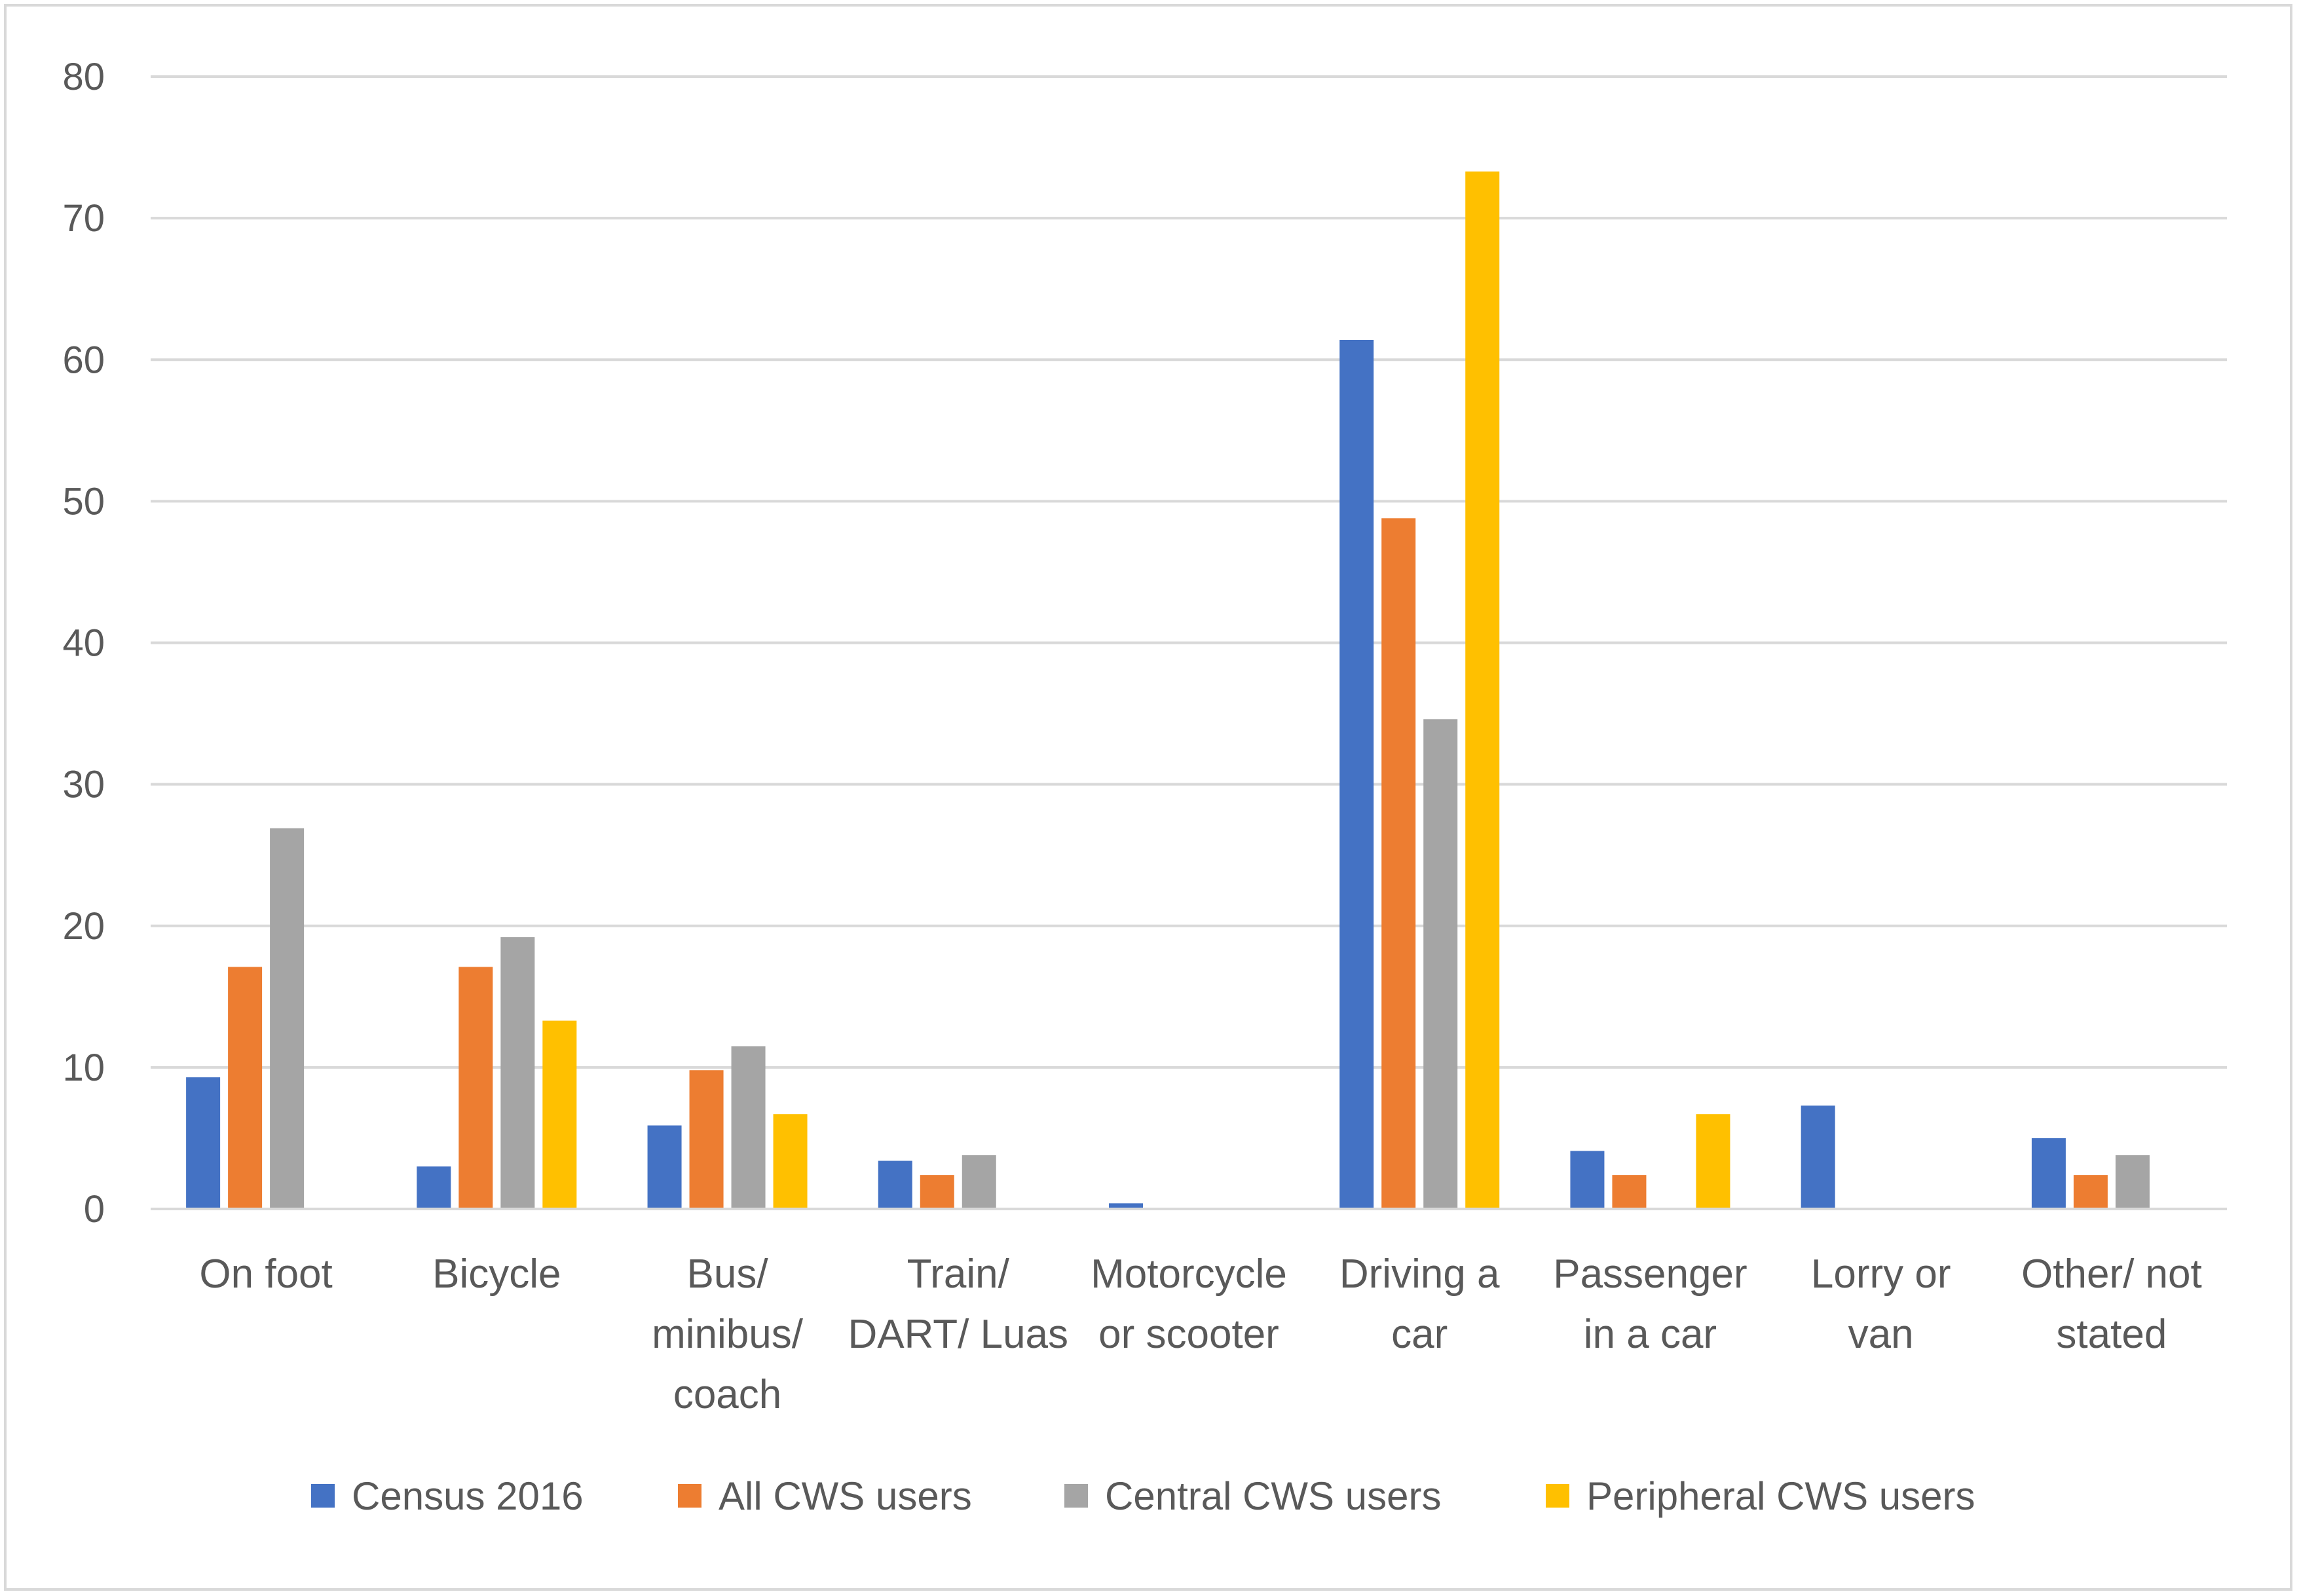 The width and height of the screenshot is (2299, 1596). What do you see at coordinates (958, 1334) in the screenshot?
I see `x-category-label: DART/ Luas` at bounding box center [958, 1334].